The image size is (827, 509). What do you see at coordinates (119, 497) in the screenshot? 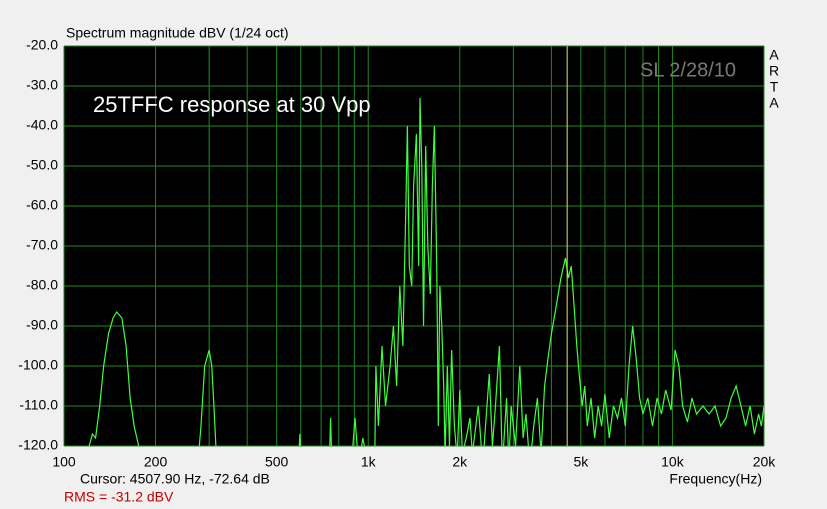
I see `rms-readout: RMS = -31.2 dBV` at bounding box center [119, 497].